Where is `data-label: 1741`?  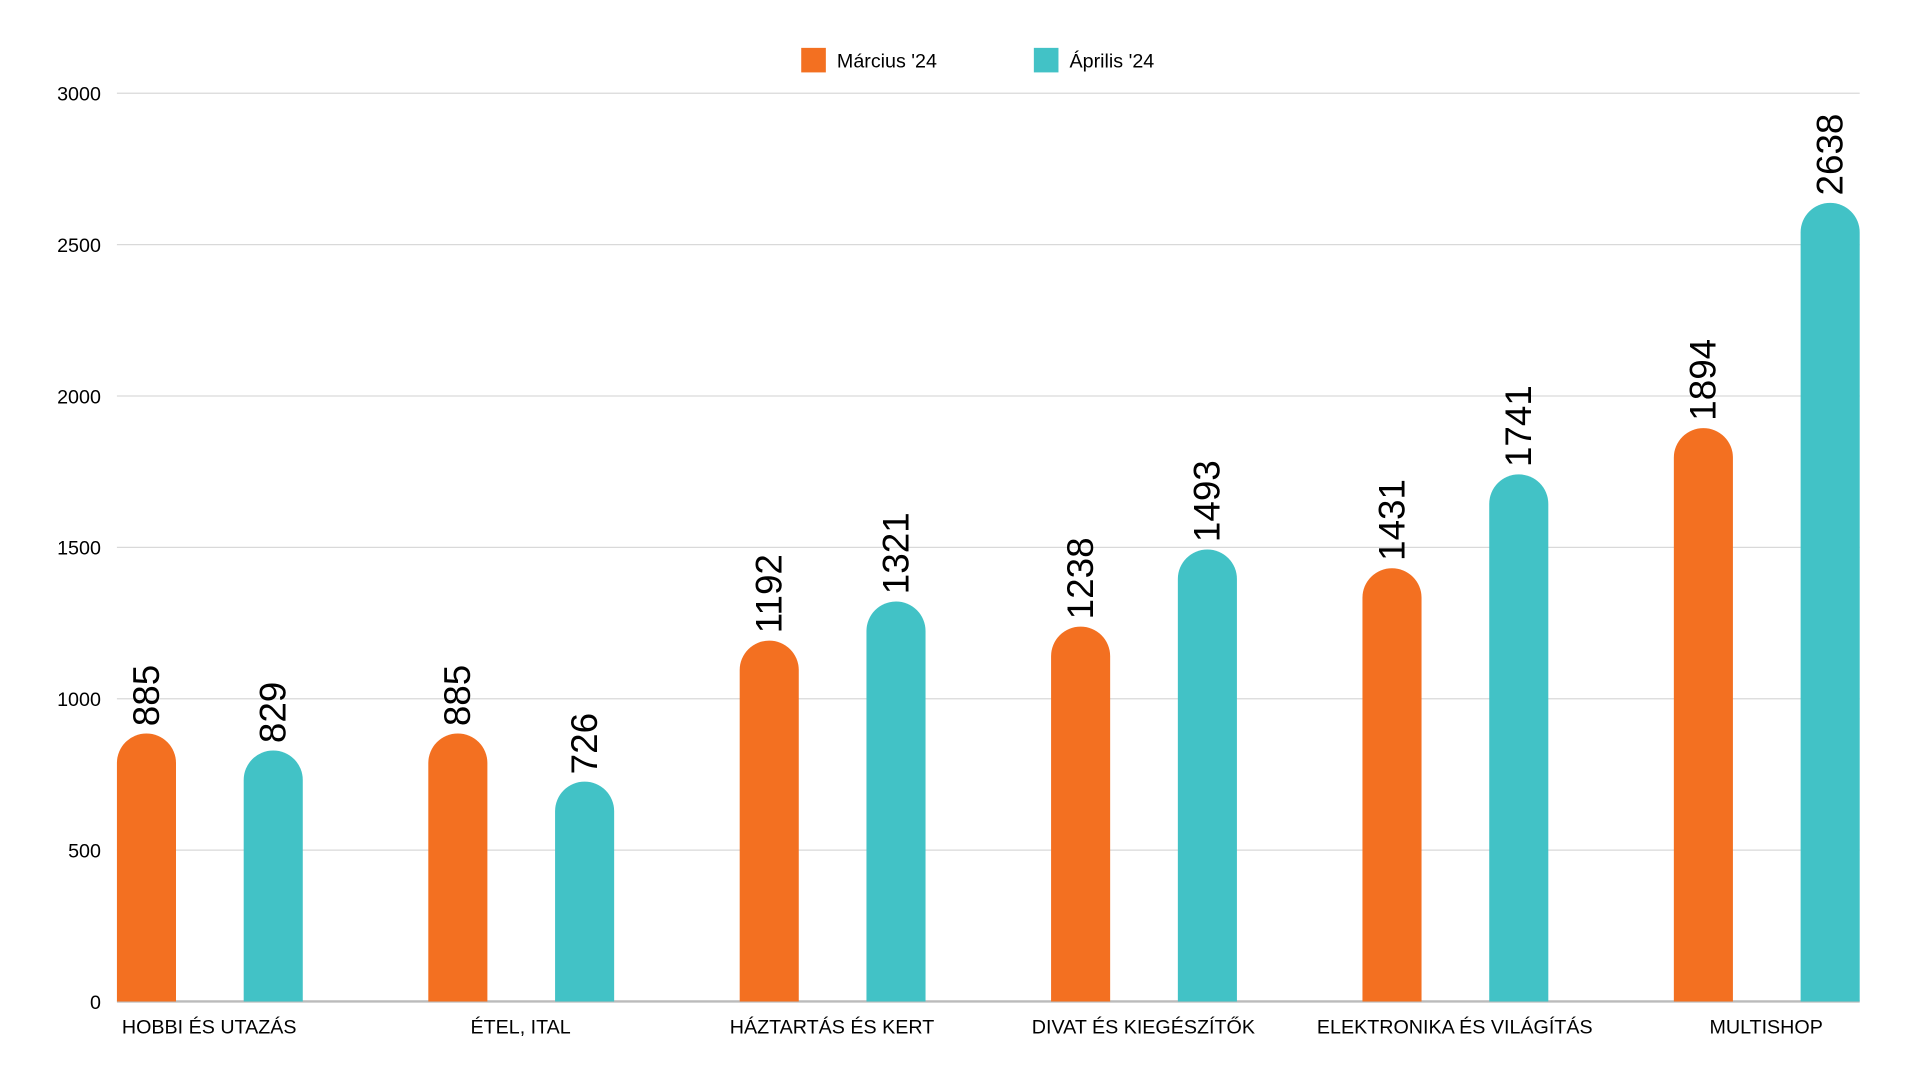 data-label: 1741 is located at coordinates (1518, 426).